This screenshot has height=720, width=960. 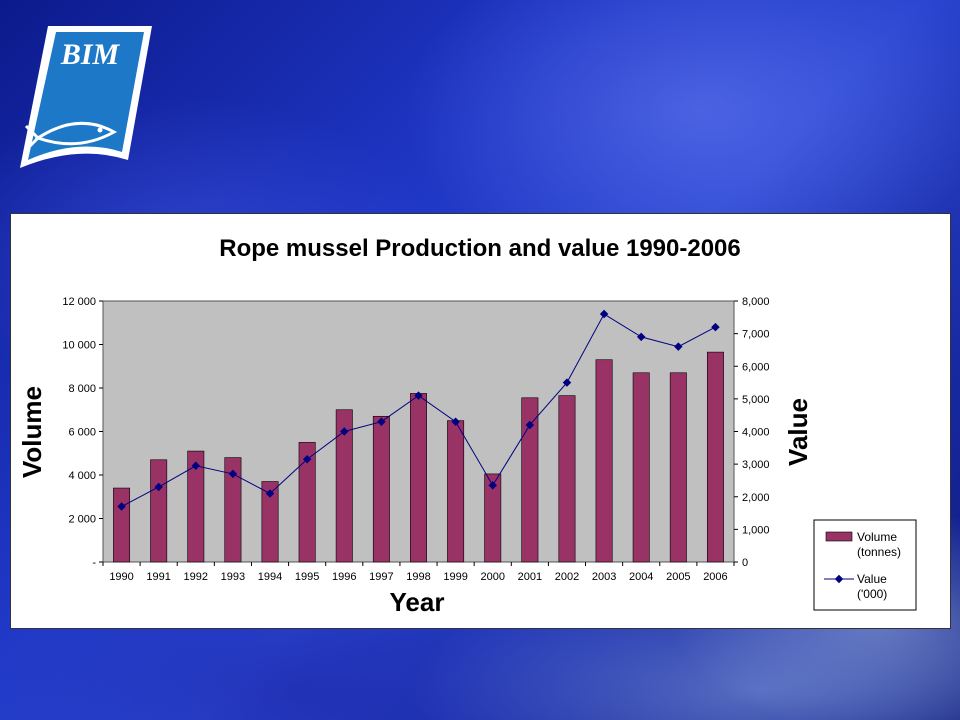 I want to click on x-tick-label: 1999, so click(x=455, y=577).